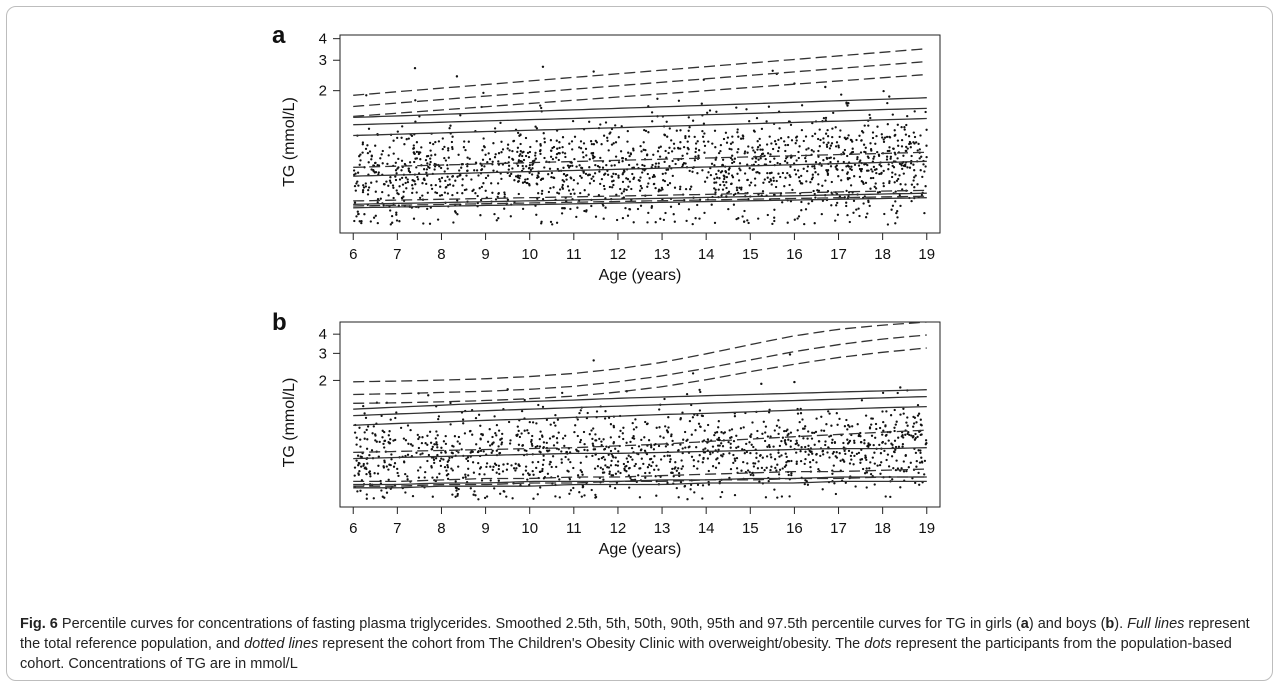 This screenshot has height=687, width=1281. Describe the element at coordinates (706, 528) in the screenshot. I see `x-tick-label: 14` at that location.